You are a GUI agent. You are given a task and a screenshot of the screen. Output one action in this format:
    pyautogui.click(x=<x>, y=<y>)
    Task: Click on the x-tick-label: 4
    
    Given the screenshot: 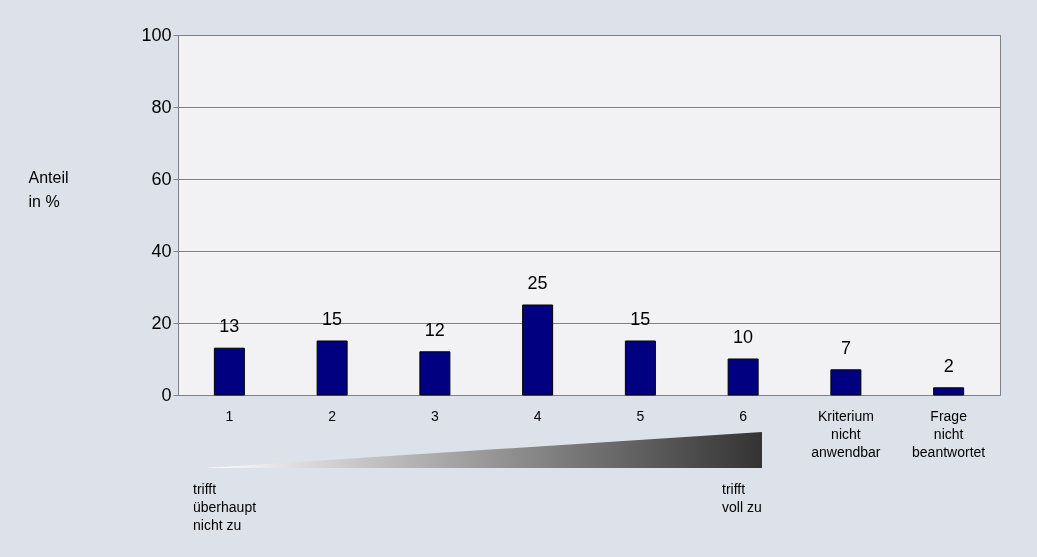 What is the action you would take?
    pyautogui.click(x=537, y=415)
    